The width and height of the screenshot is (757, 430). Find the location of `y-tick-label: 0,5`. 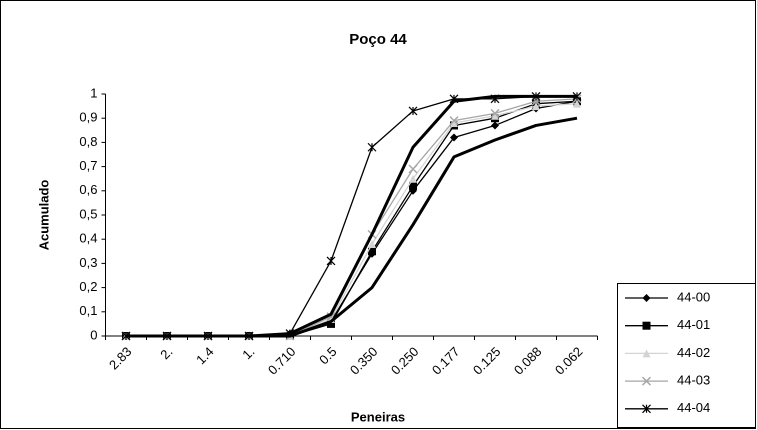

y-tick-label: 0,5 is located at coordinates (88, 213).